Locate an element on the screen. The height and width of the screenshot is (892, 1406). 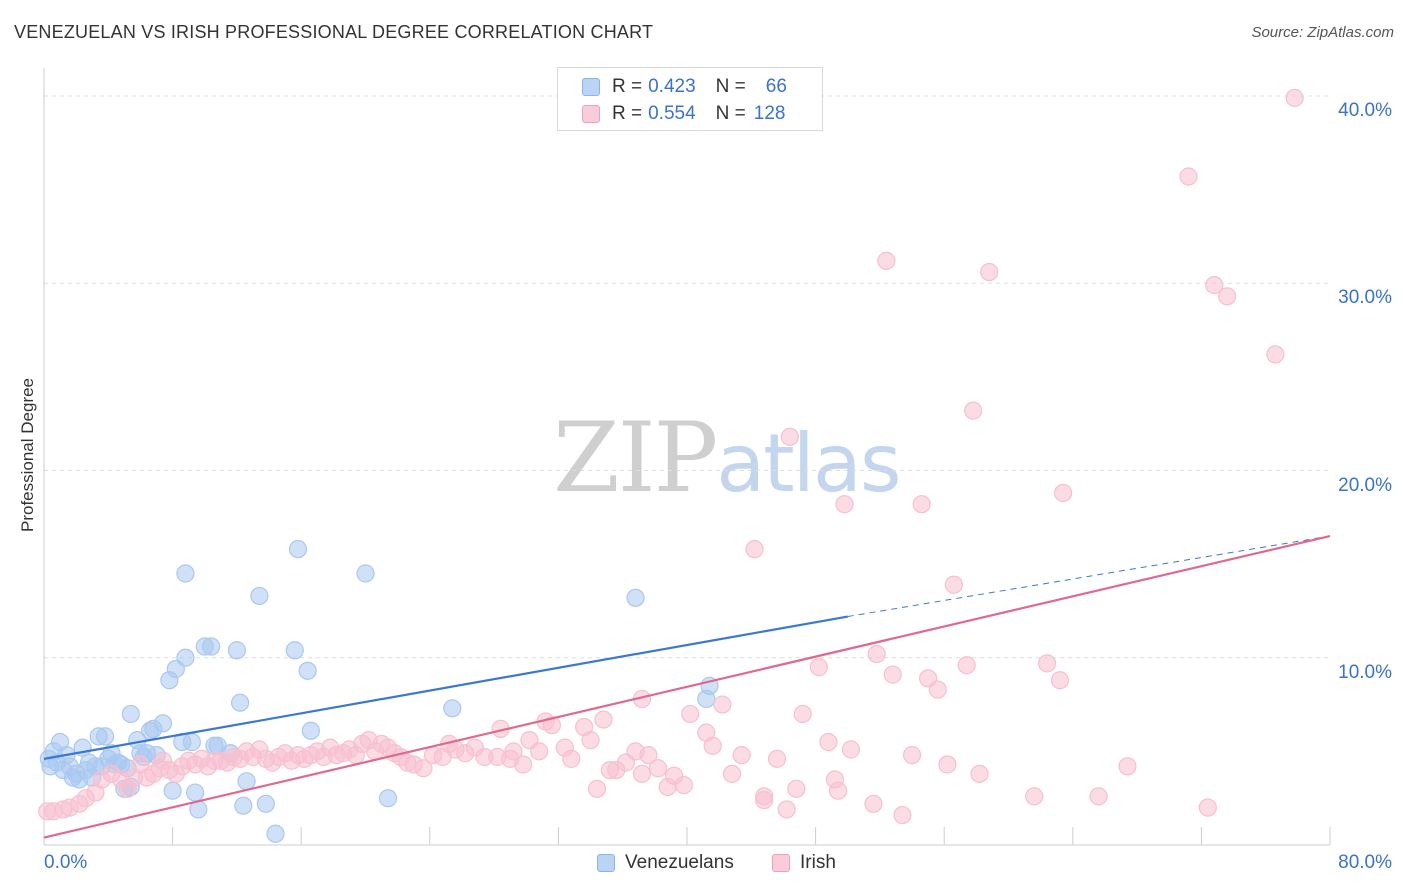
series-swatch-irish is located at coordinates (781, 863).